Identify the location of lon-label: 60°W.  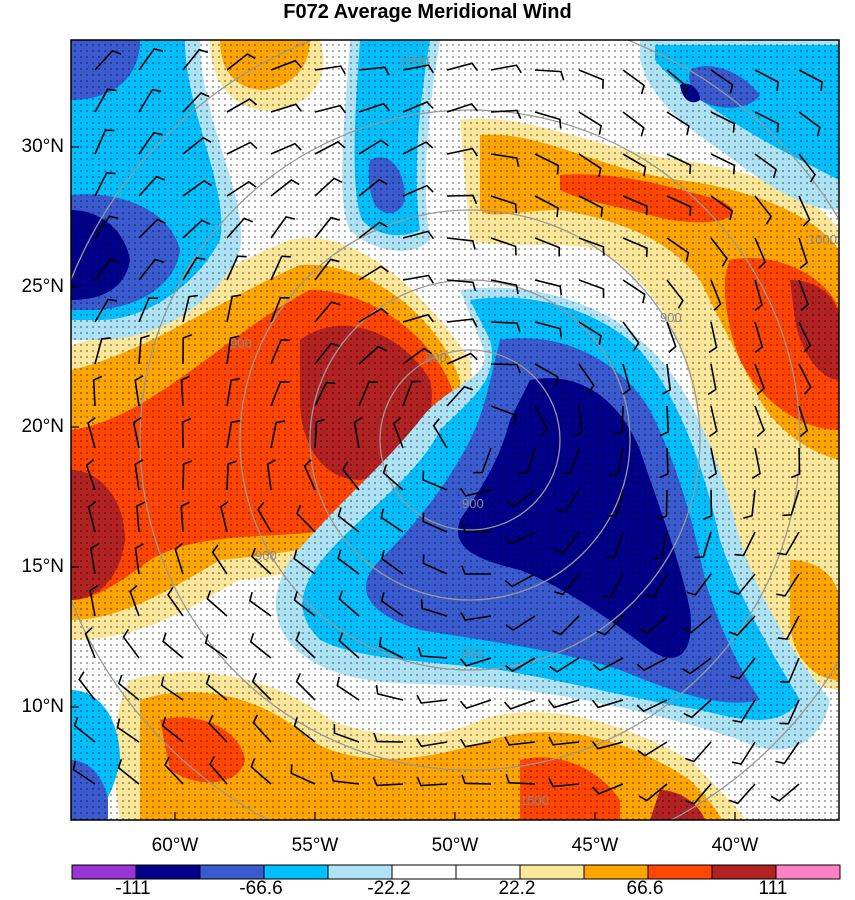
(175, 845).